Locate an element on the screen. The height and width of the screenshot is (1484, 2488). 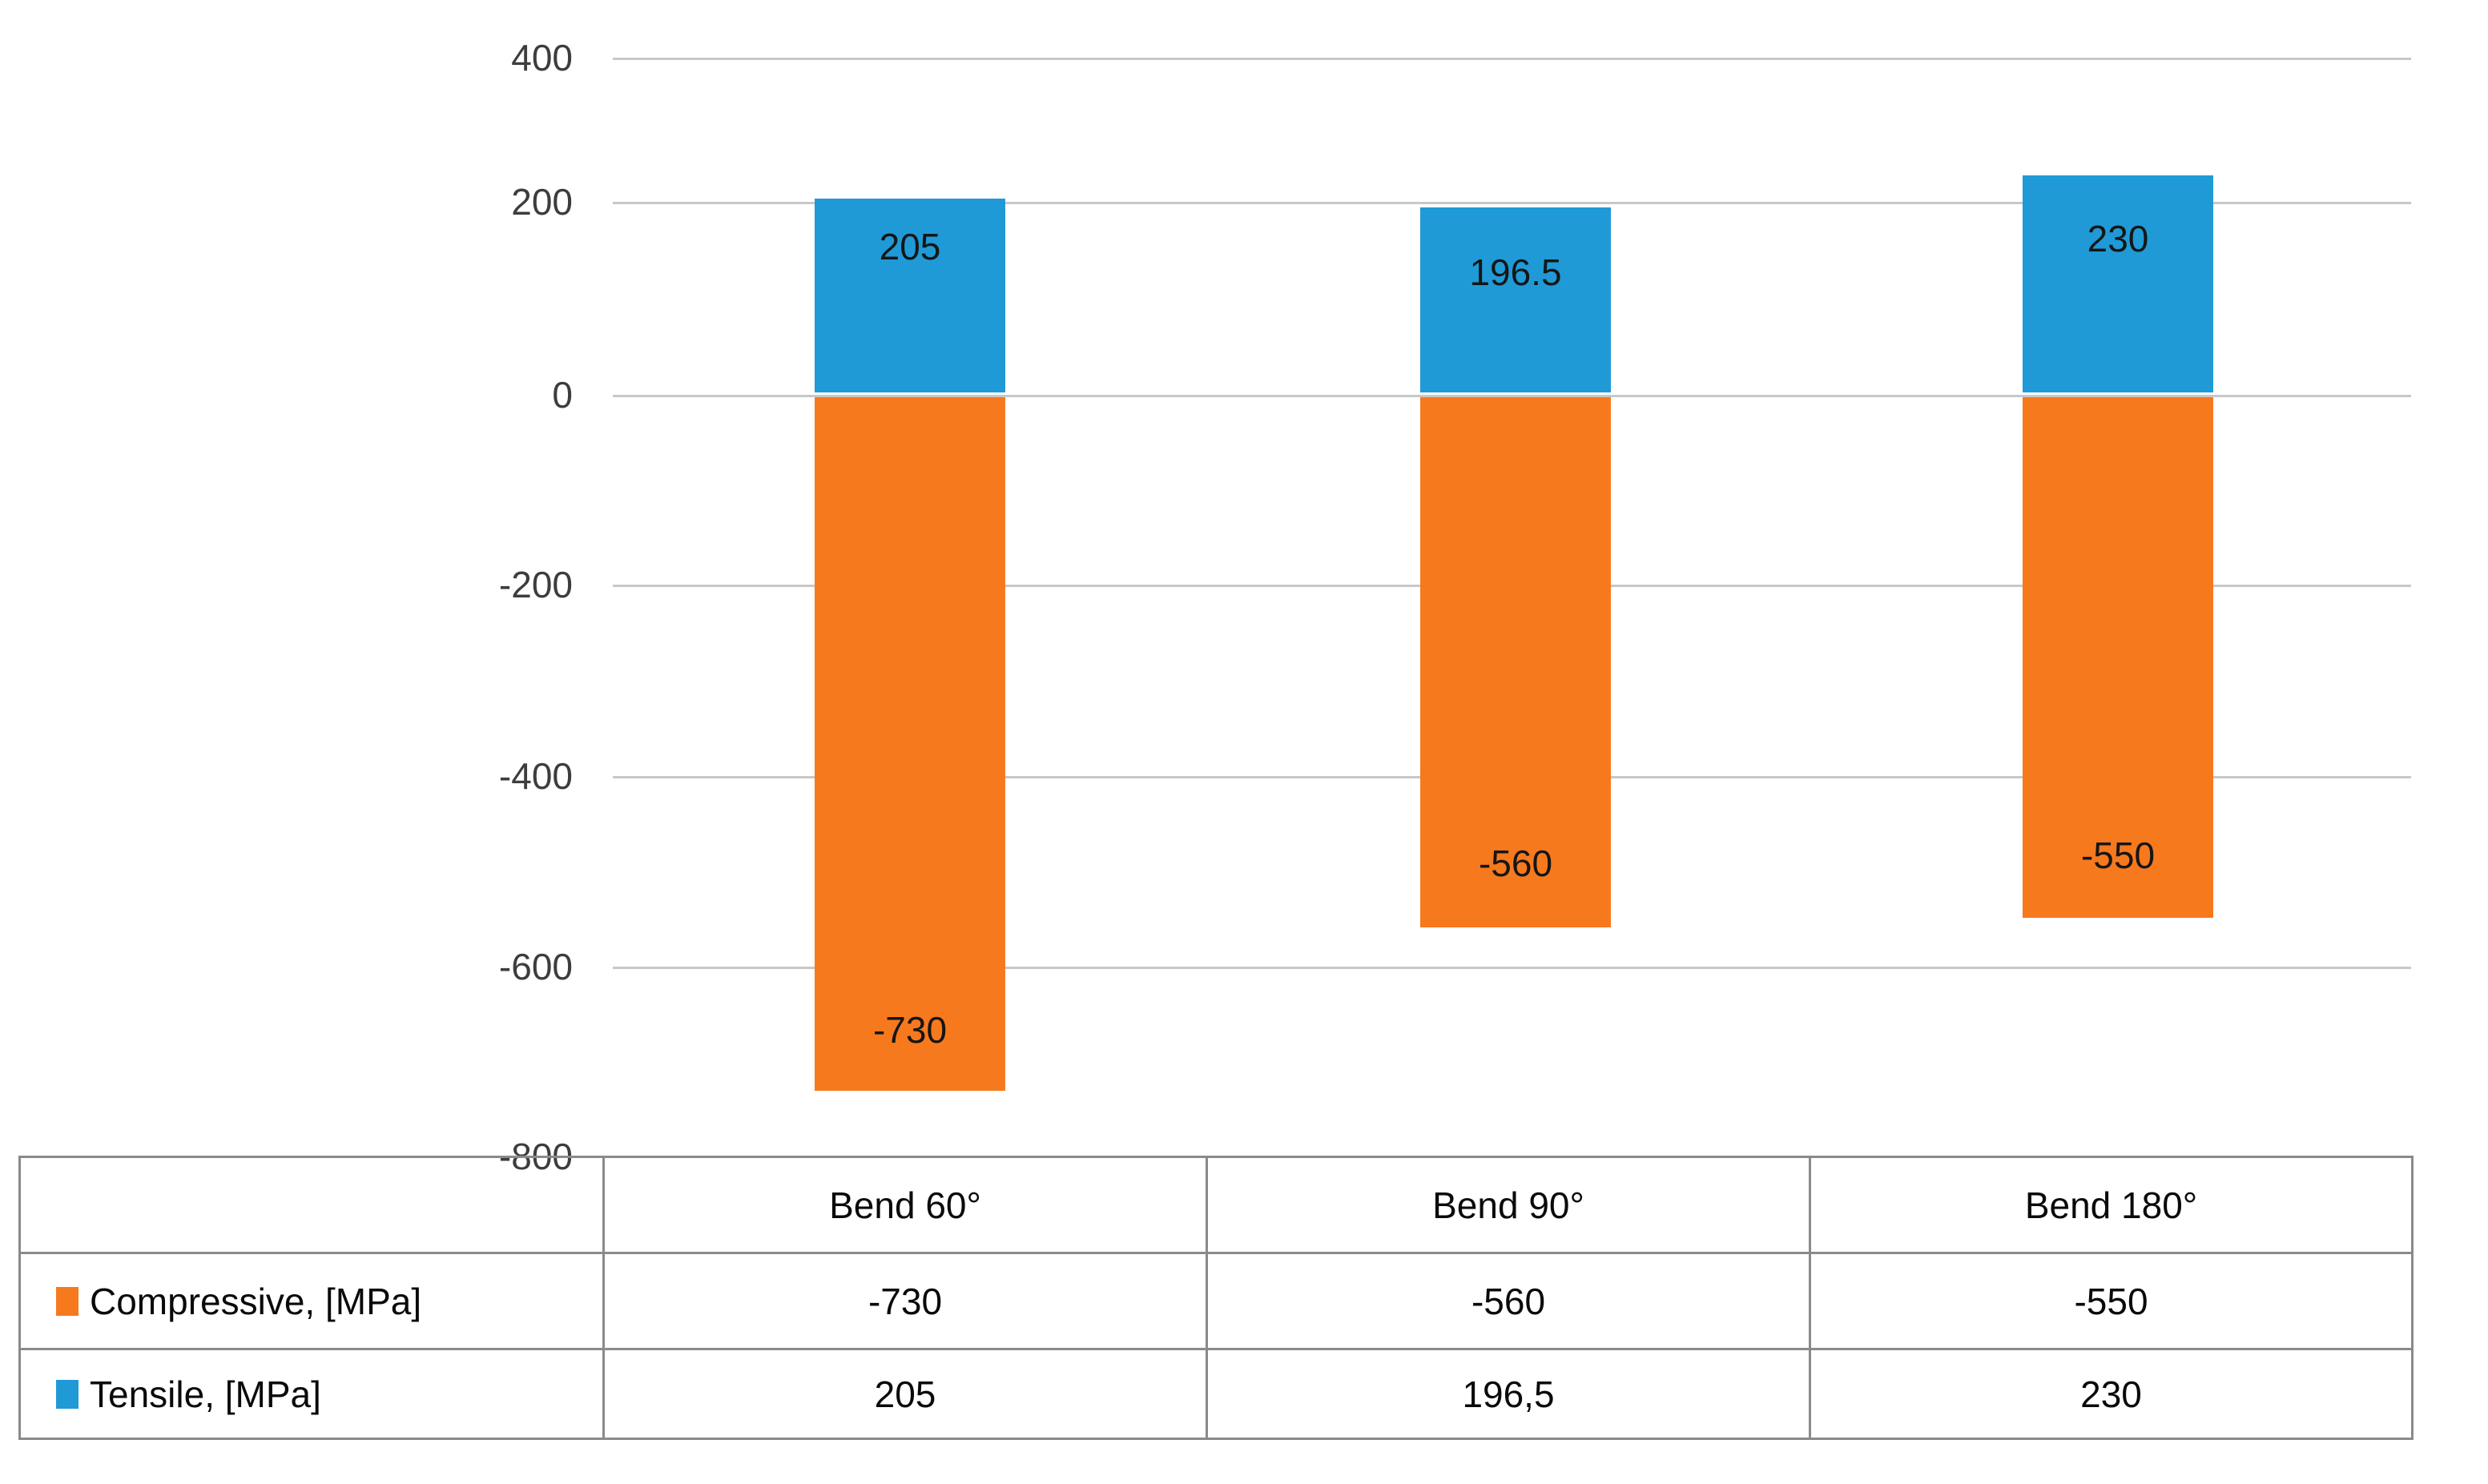
compressive-legend-swatch-icon is located at coordinates (67, 1301).